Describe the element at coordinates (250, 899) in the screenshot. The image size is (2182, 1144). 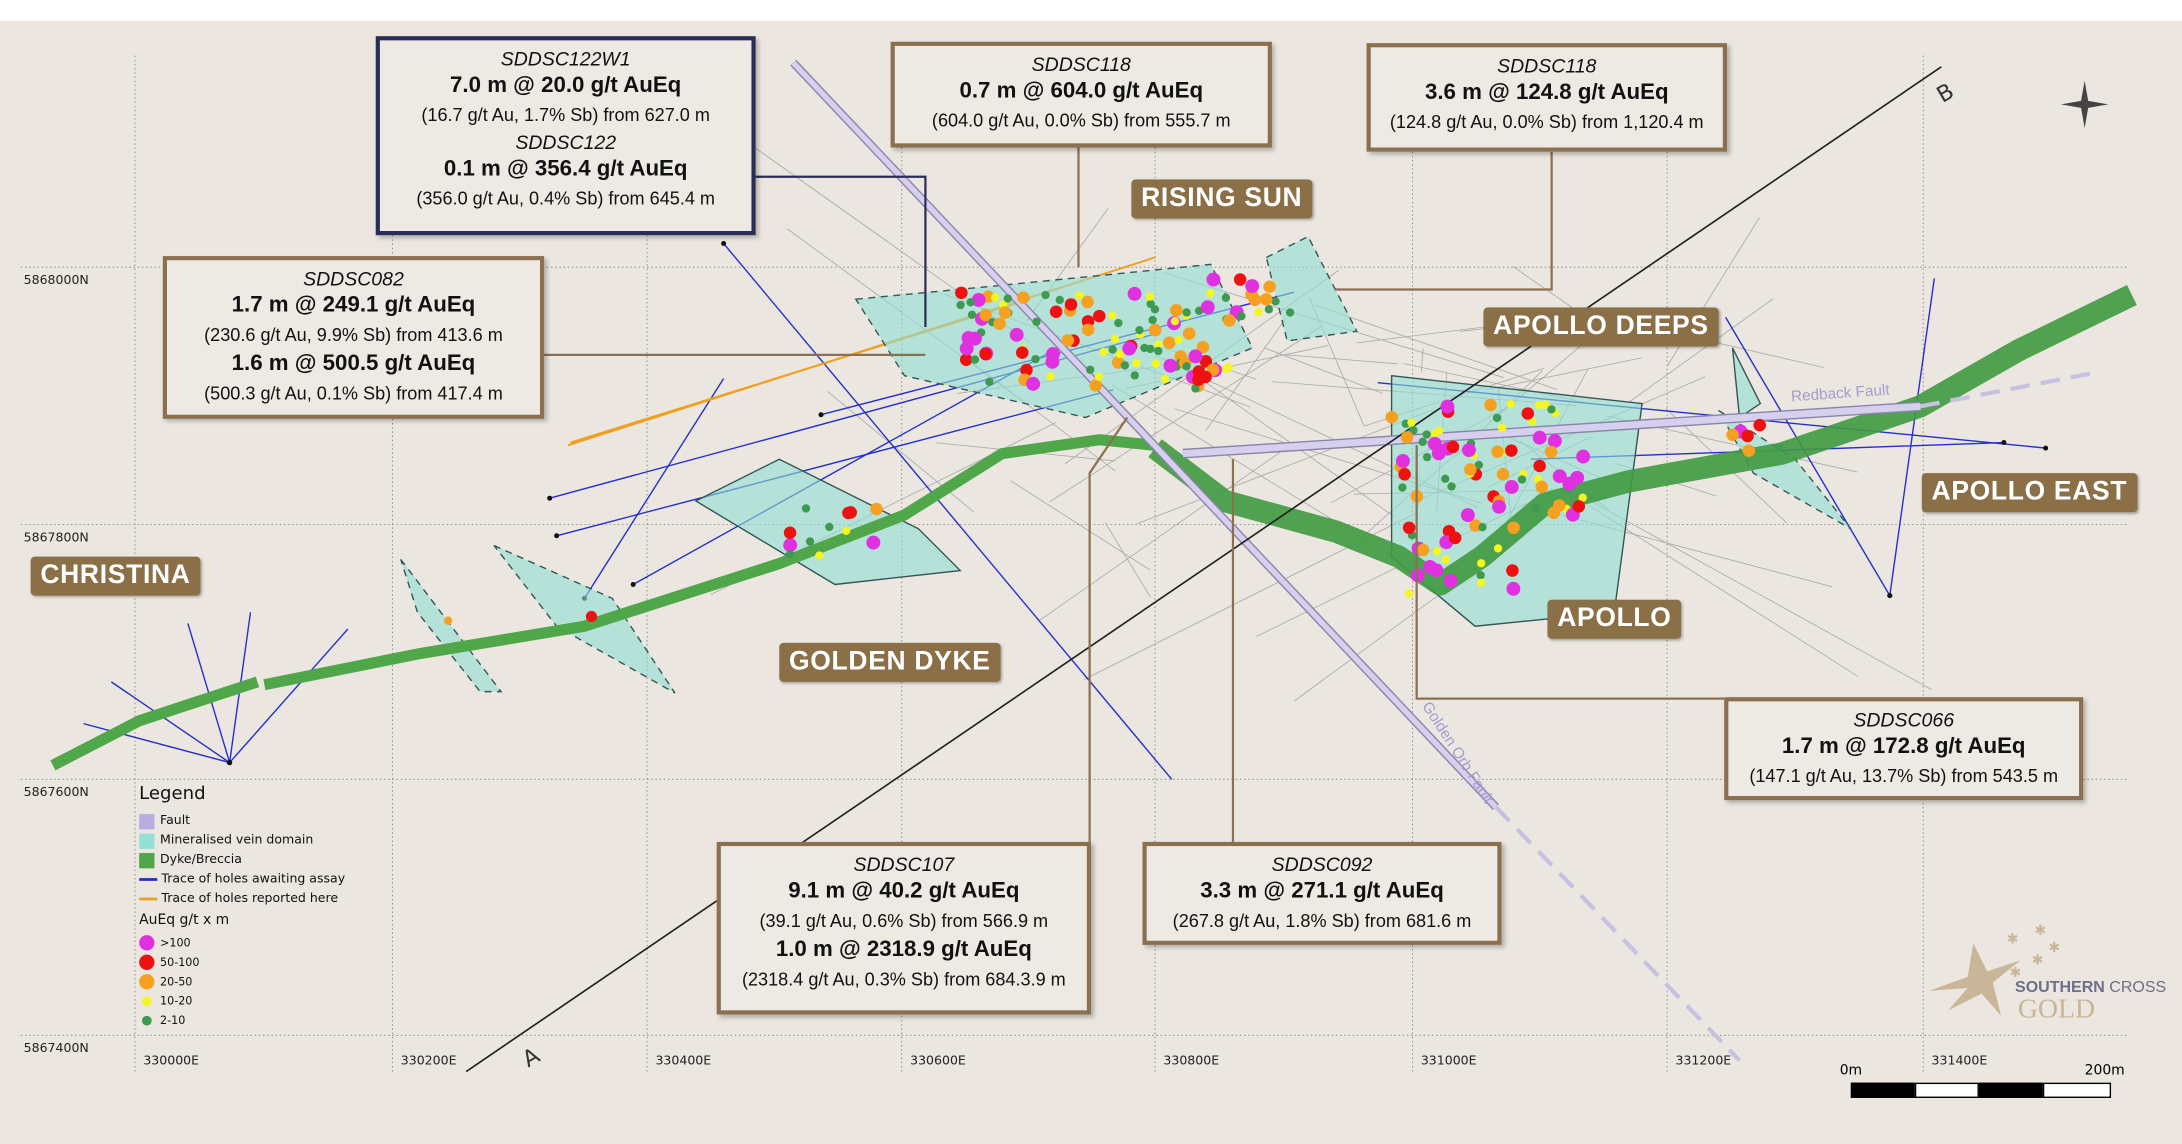
I see `legend-label: Trace of holes reported here` at that location.